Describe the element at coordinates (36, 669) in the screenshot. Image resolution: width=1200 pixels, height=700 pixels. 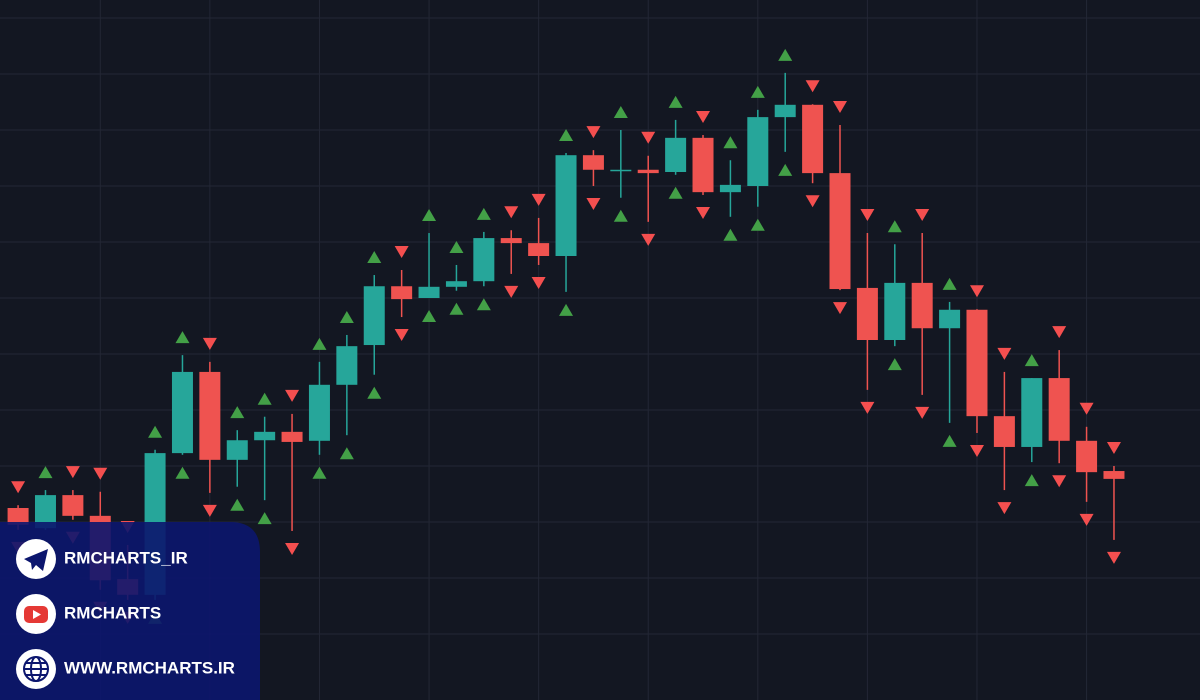
I see `globe-glyph` at that location.